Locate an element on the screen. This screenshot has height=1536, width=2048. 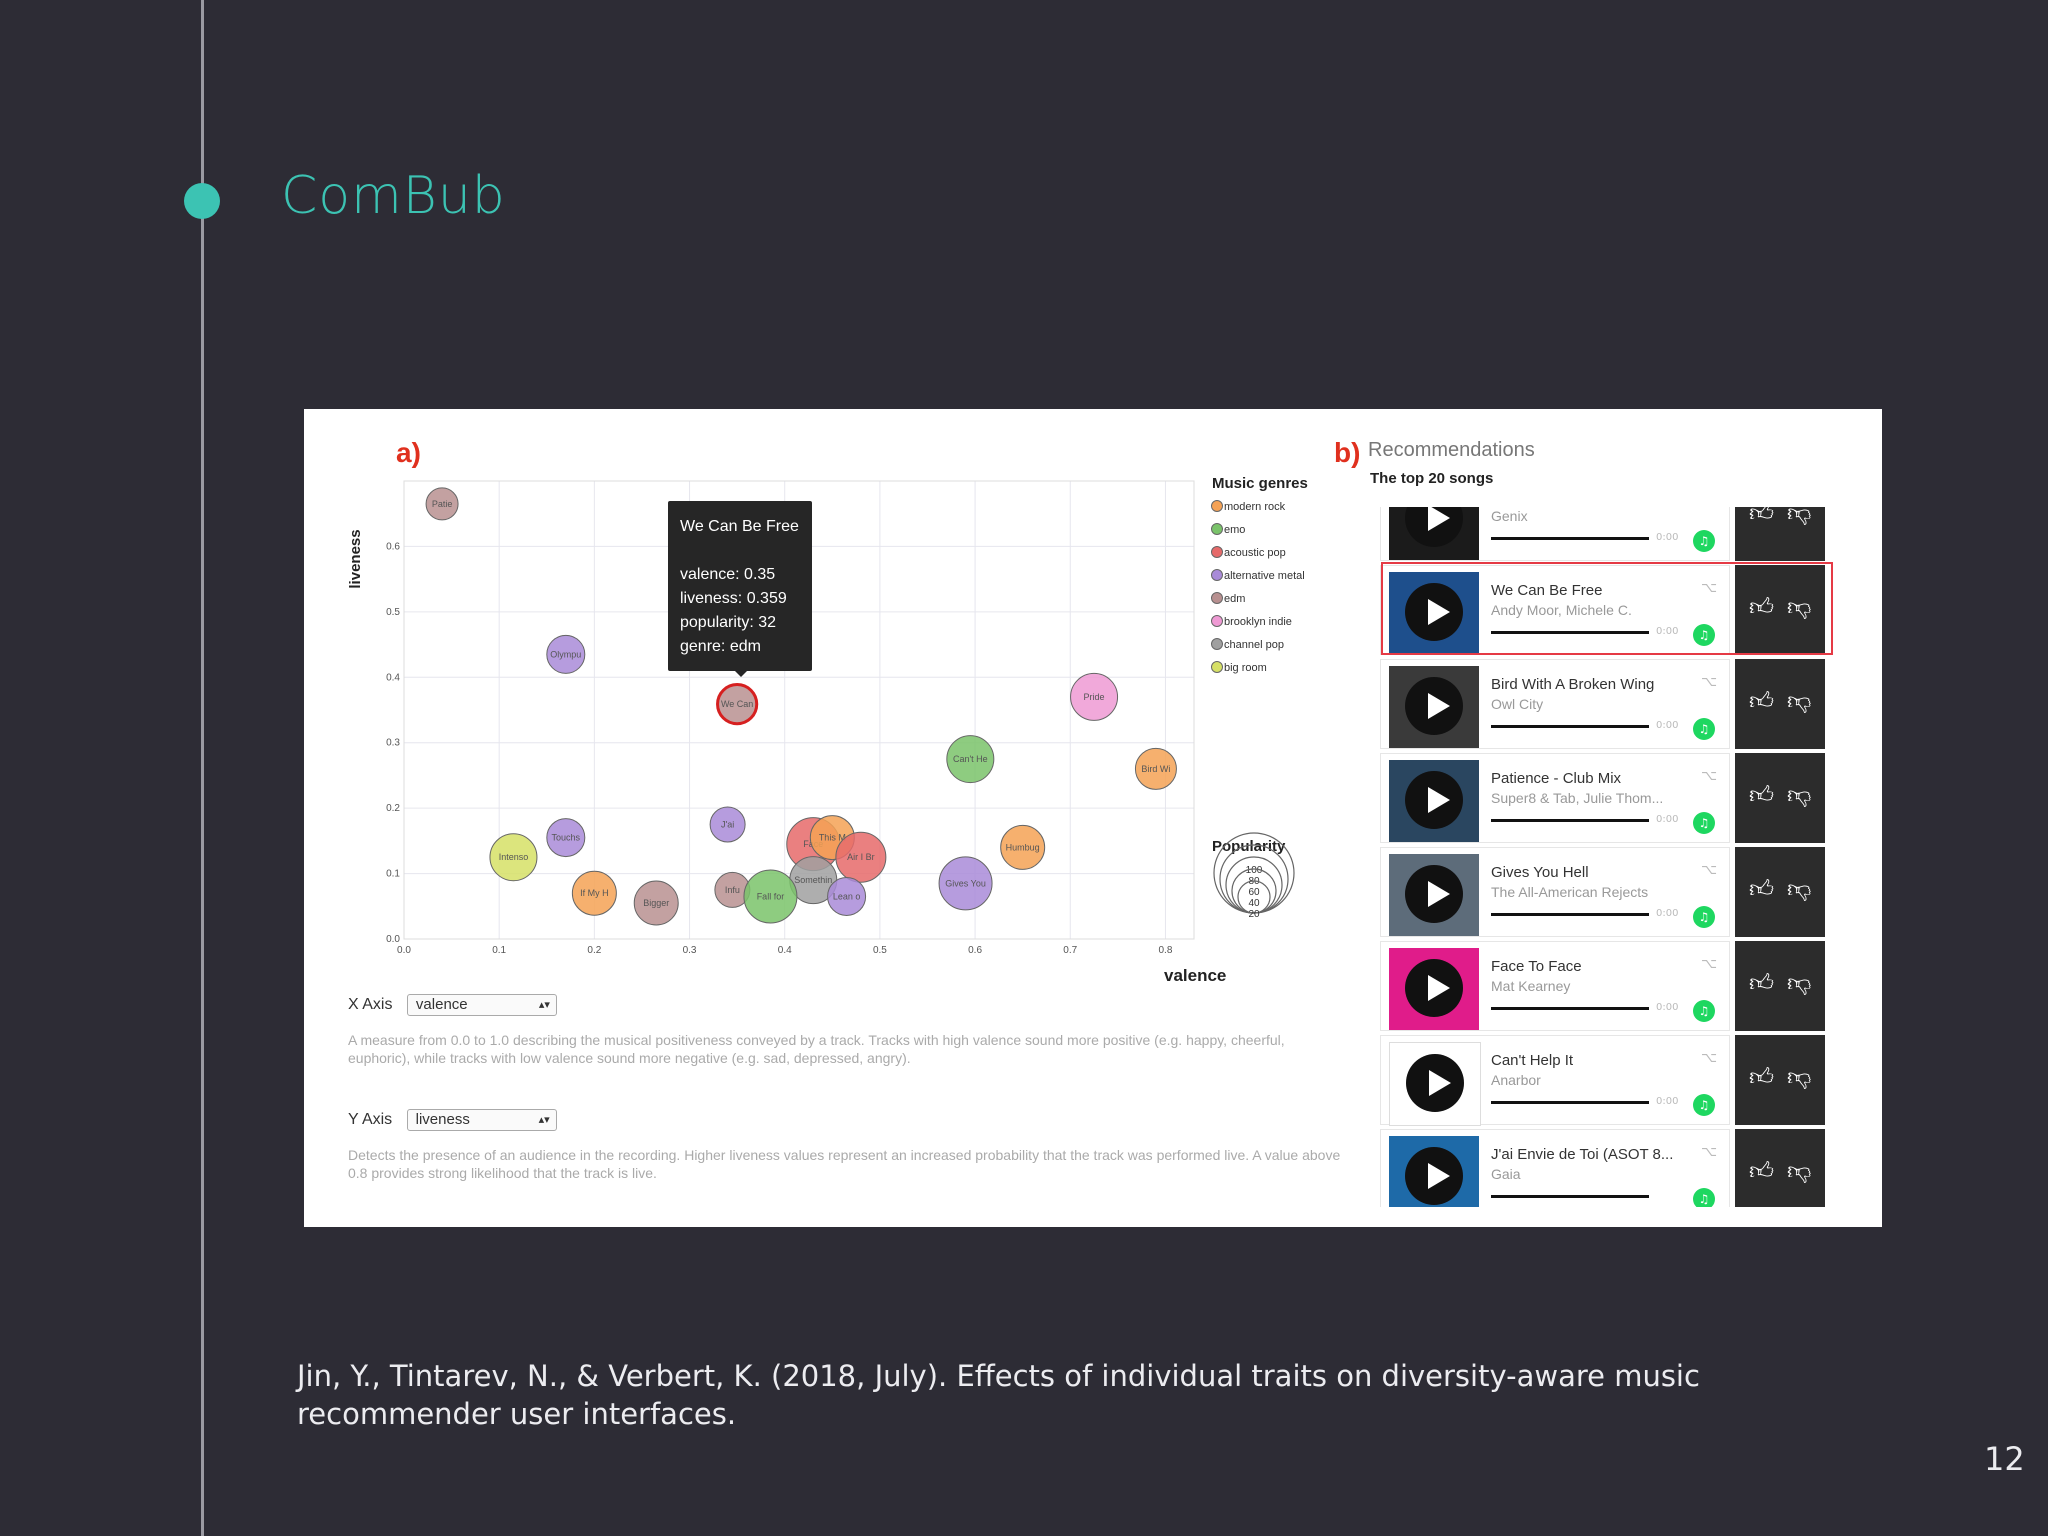
recommendation-item: Face To Face Mat Kearney ⌥ 0:00 ♫ 👍︎ 👎︎ is located at coordinates (1607, 986).